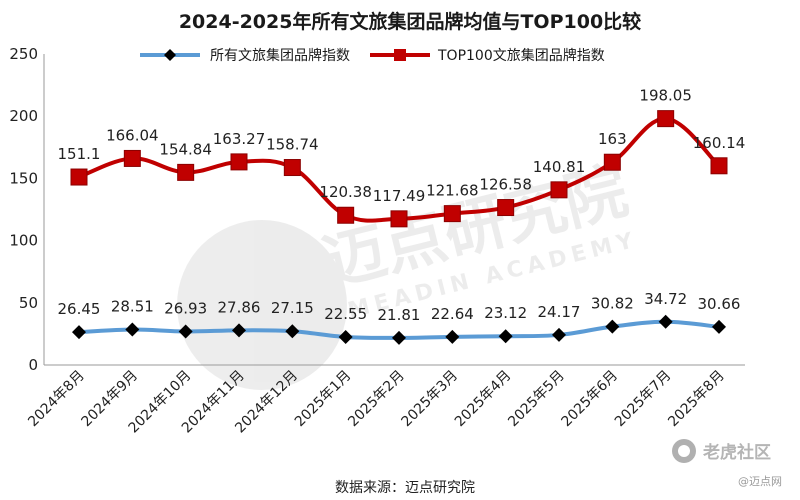 The width and height of the screenshot is (800, 500). What do you see at coordinates (665, 96) in the screenshot?
I see `series-2-data-label: 198.05` at bounding box center [665, 96].